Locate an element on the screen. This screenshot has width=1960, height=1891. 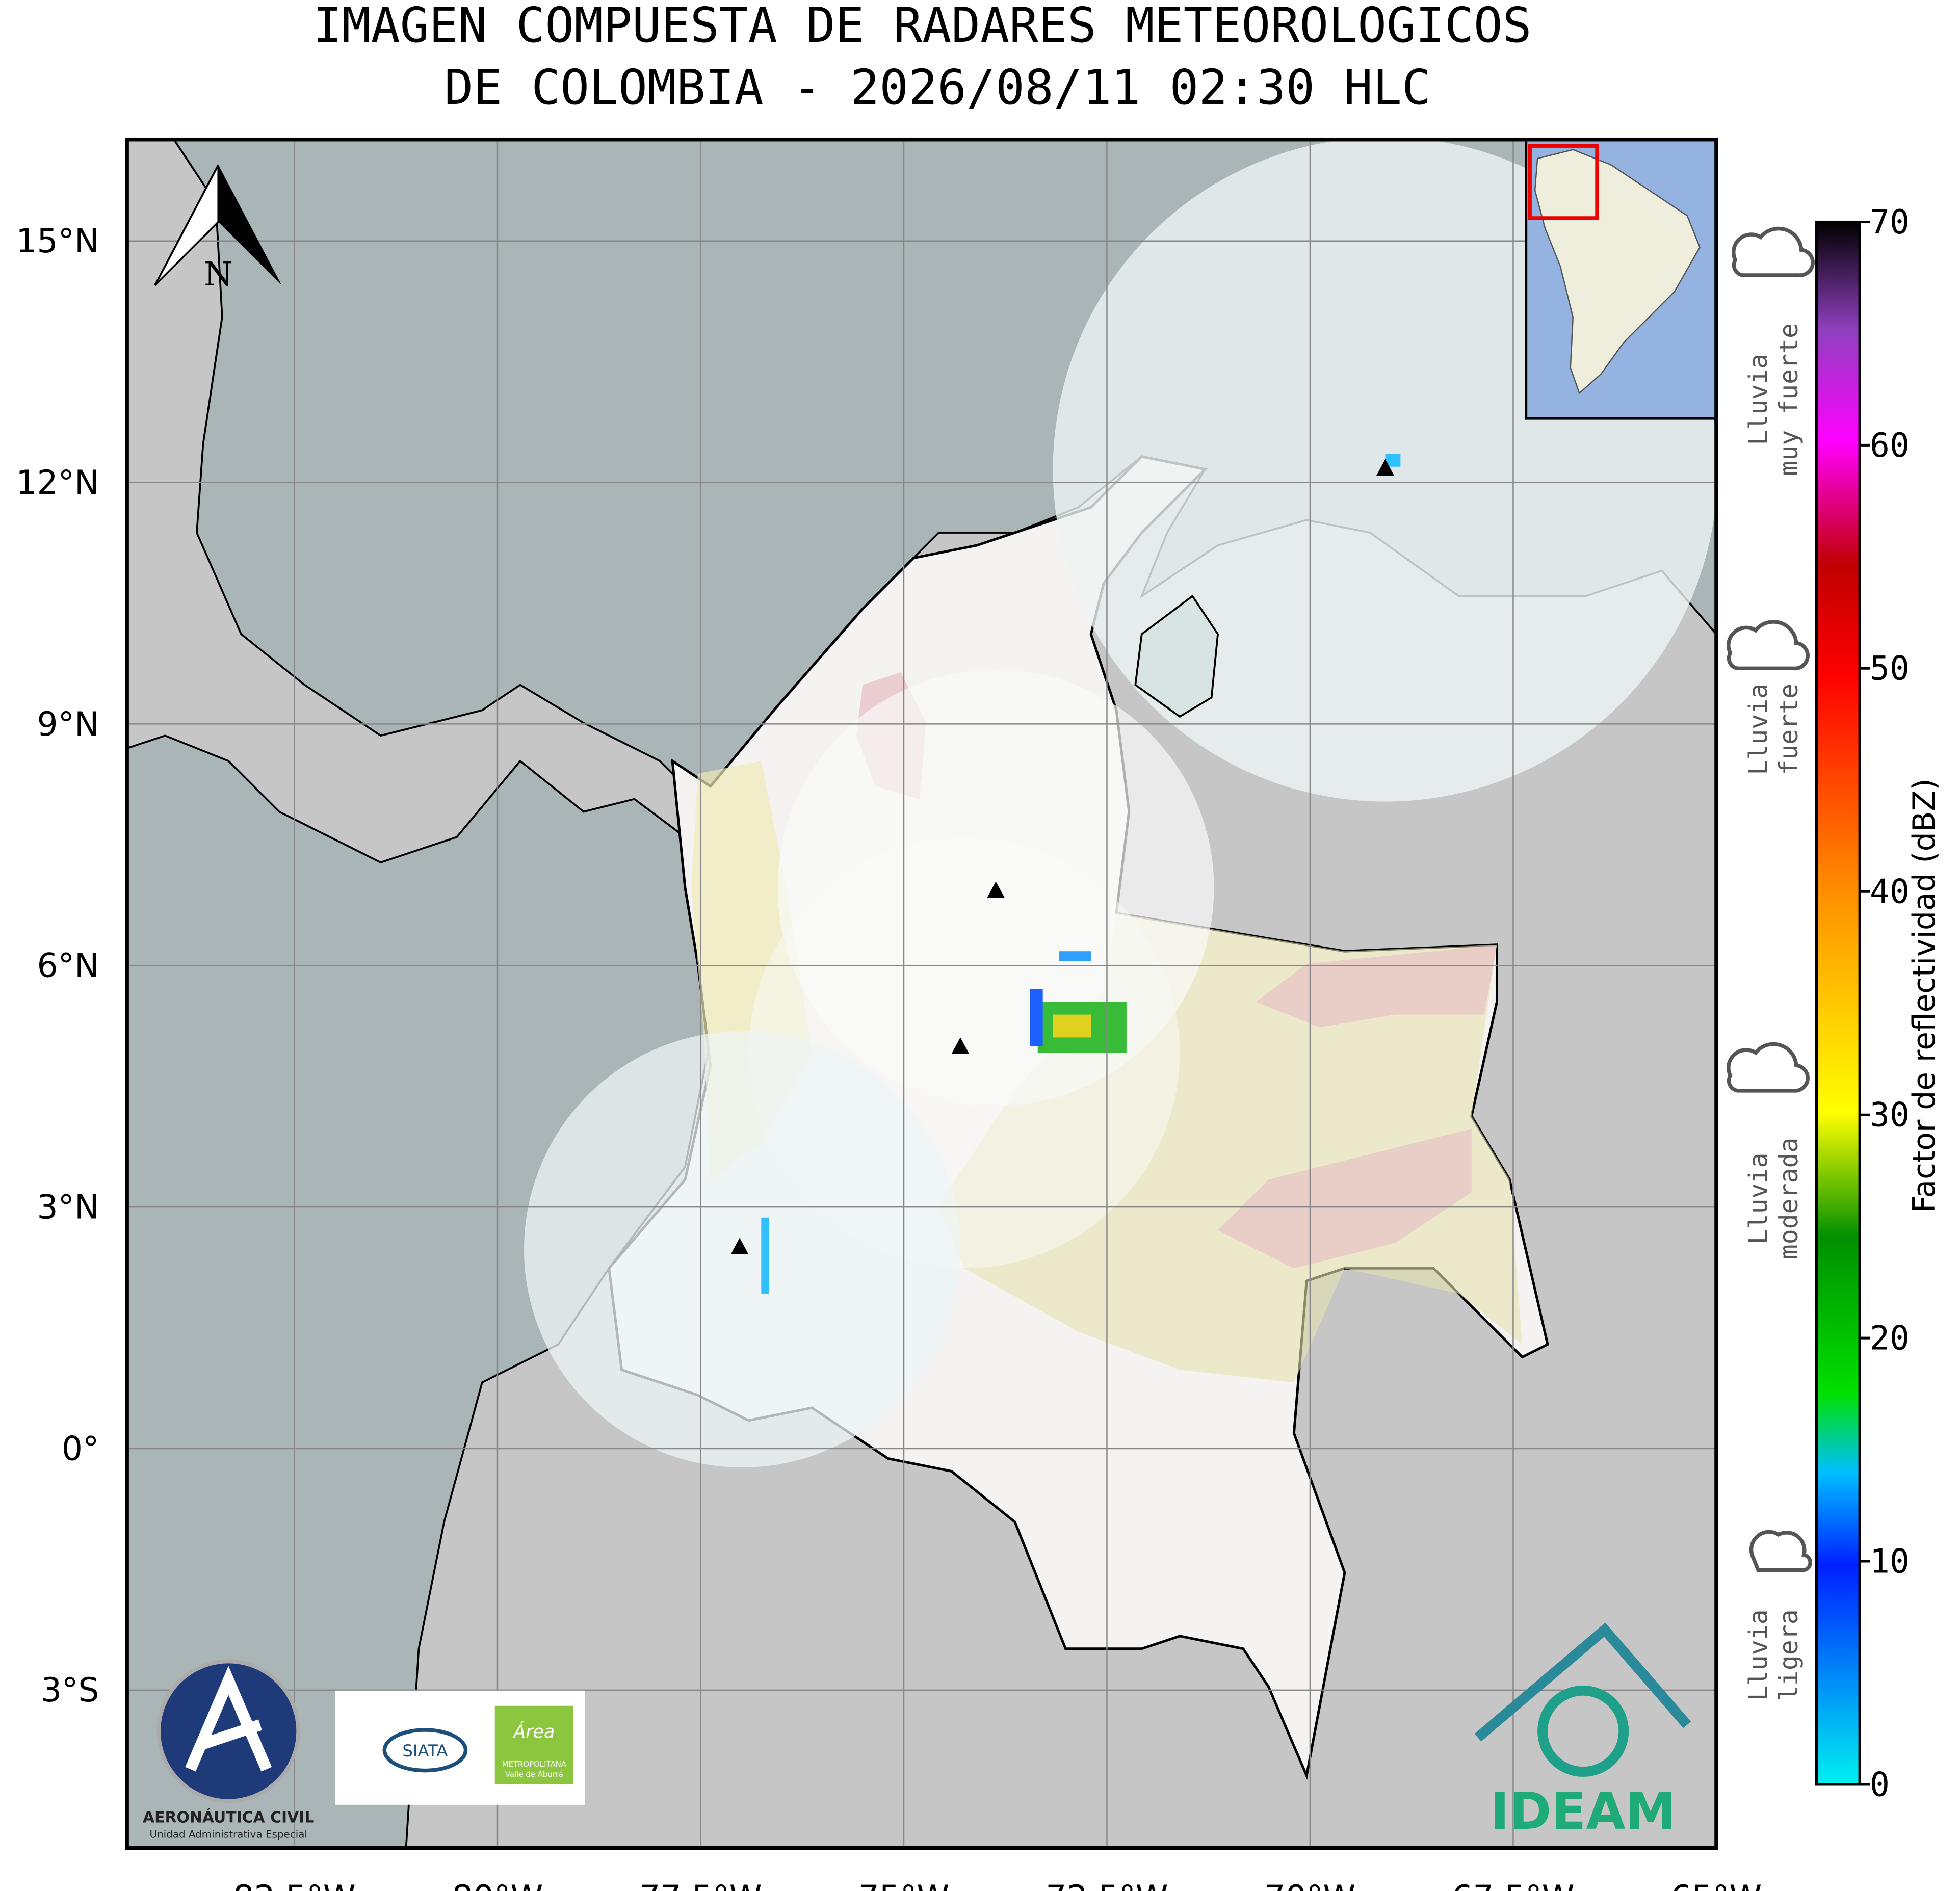
rain-category-label: fuerte is located at coordinates (1789, 729).